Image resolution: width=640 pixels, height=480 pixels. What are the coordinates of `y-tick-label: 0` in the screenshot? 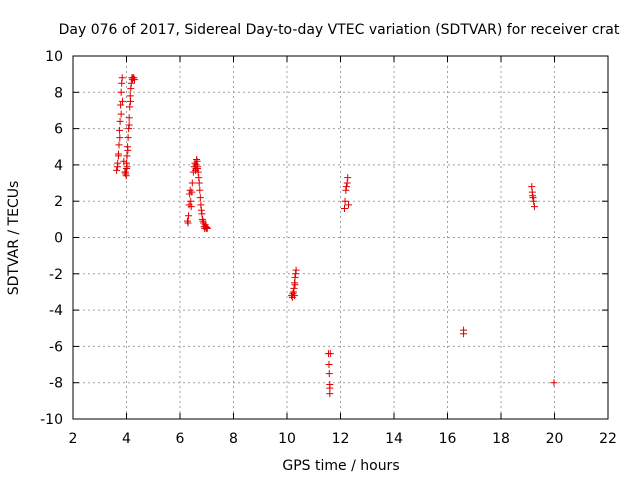 It's located at (58, 239).